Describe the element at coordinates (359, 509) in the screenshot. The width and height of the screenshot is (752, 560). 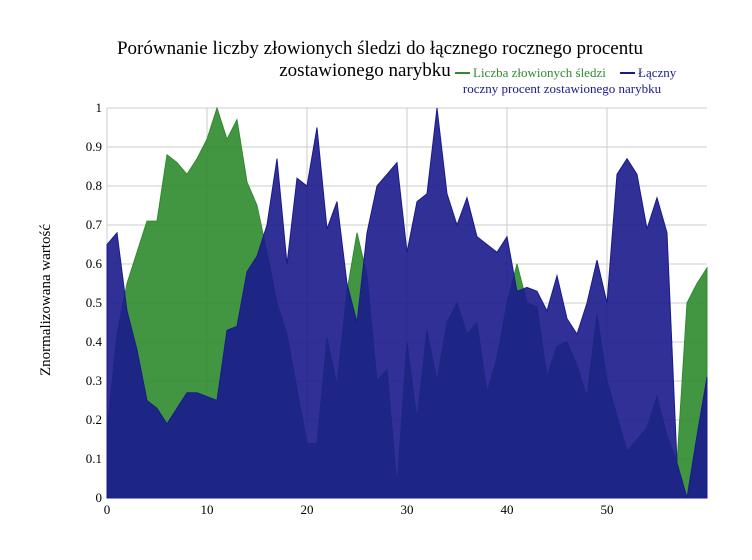
I see `x-axis-ticks: 0 10 20 30 40 50` at that location.